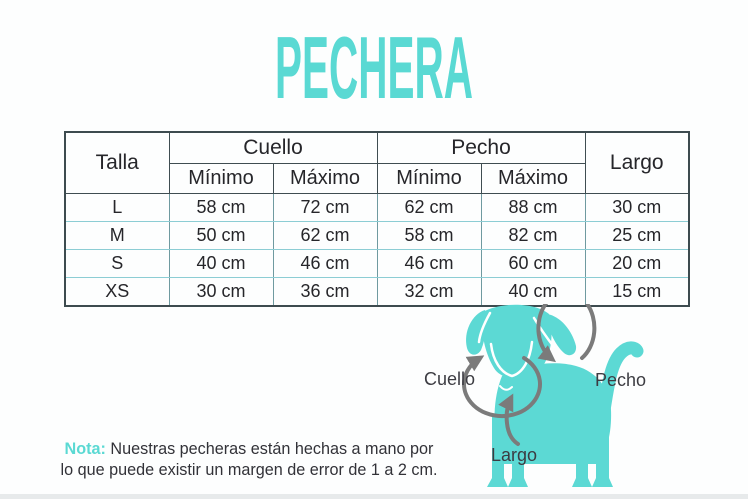 The width and height of the screenshot is (748, 499). Describe the element at coordinates (450, 379) in the screenshot. I see `cuello-label: Cuello` at that location.